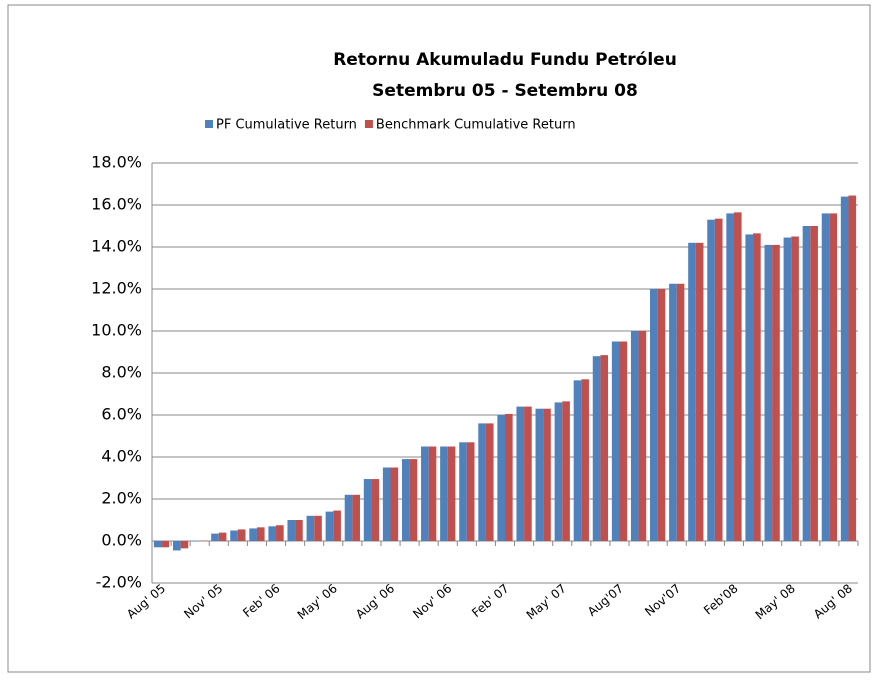  I want to click on y-tick-label: 12.0%, so click(116, 288).